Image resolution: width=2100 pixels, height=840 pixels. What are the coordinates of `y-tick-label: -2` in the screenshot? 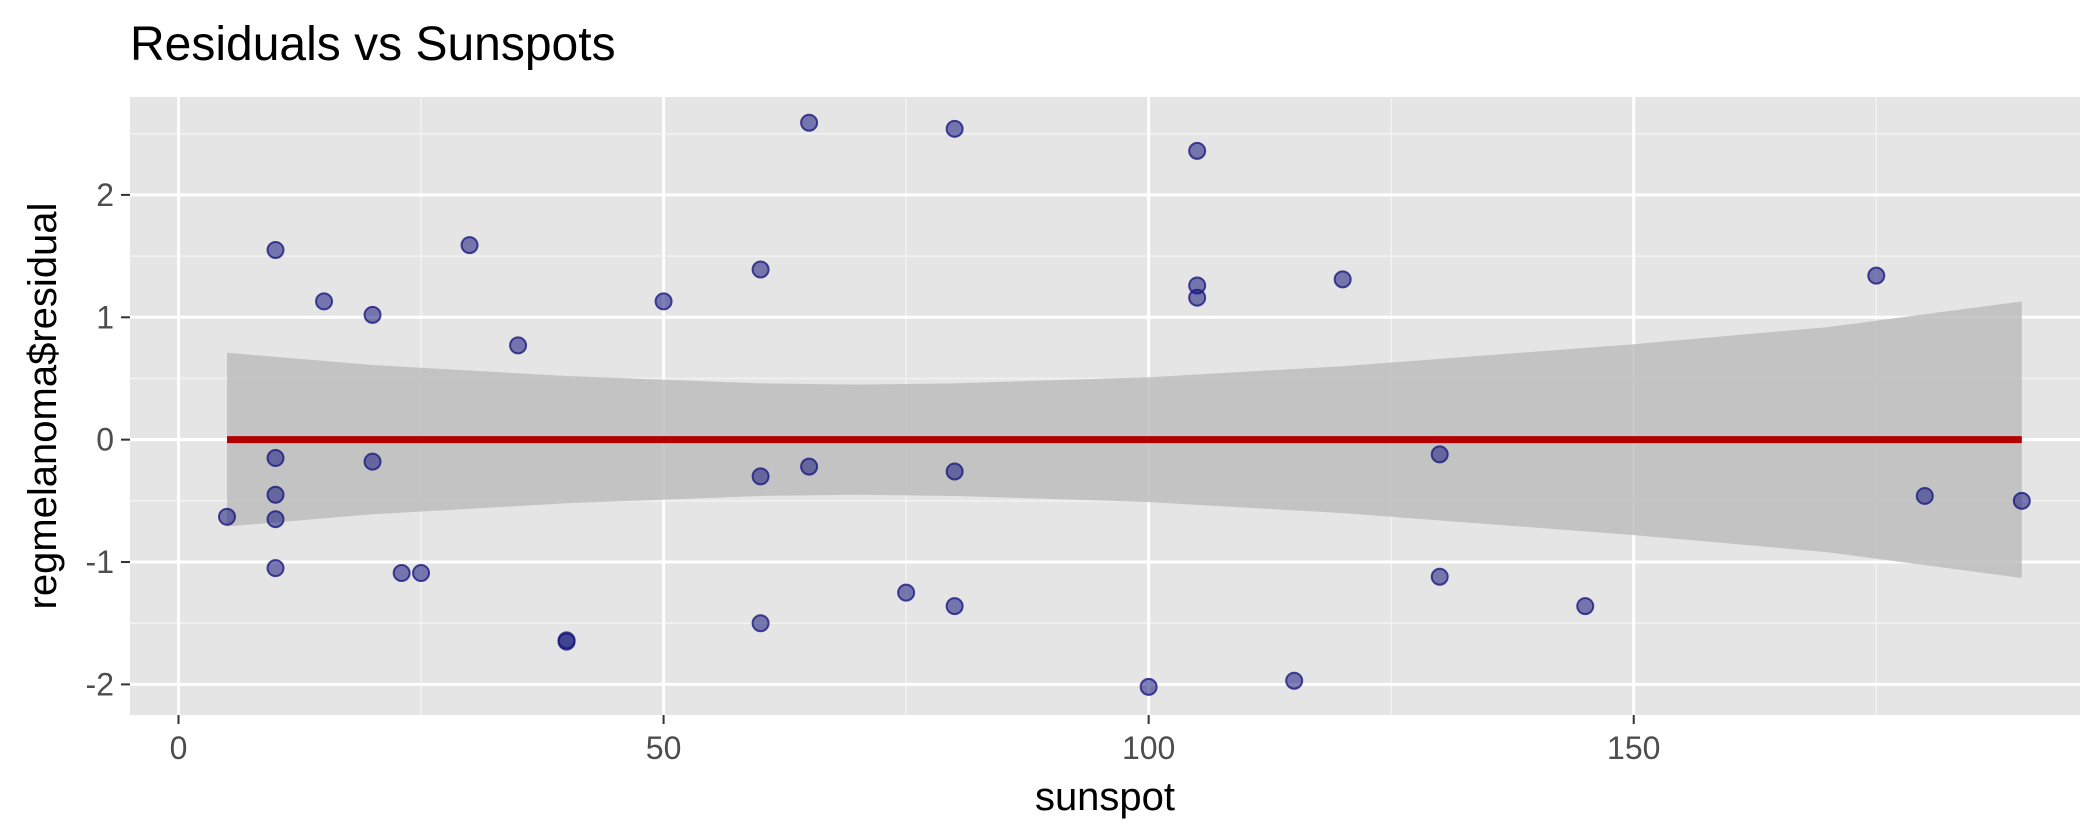 It's located at (100, 684).